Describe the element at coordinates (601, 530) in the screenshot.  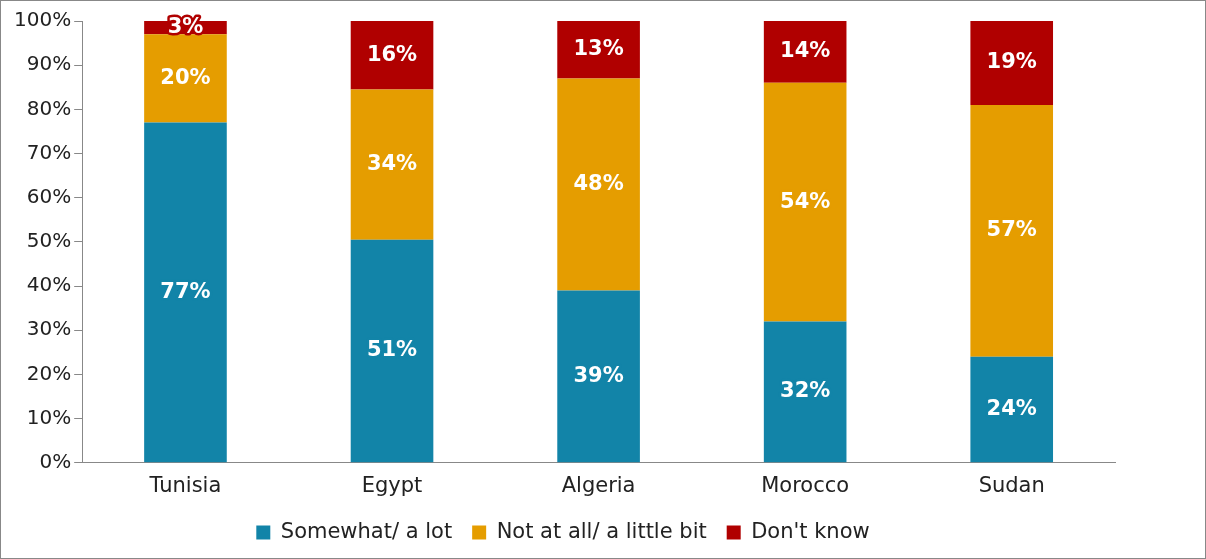
I see `legend-label: Not at all/ a little bit` at that location.